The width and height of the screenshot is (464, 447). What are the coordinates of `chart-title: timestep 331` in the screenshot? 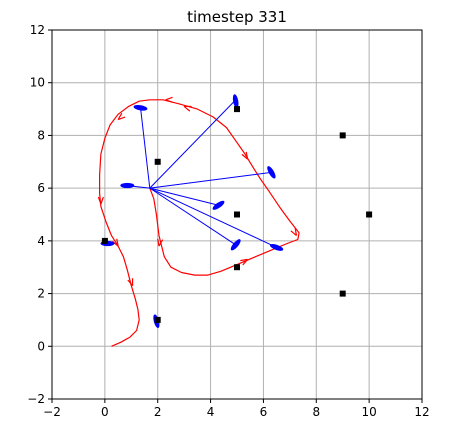 It's located at (237, 17).